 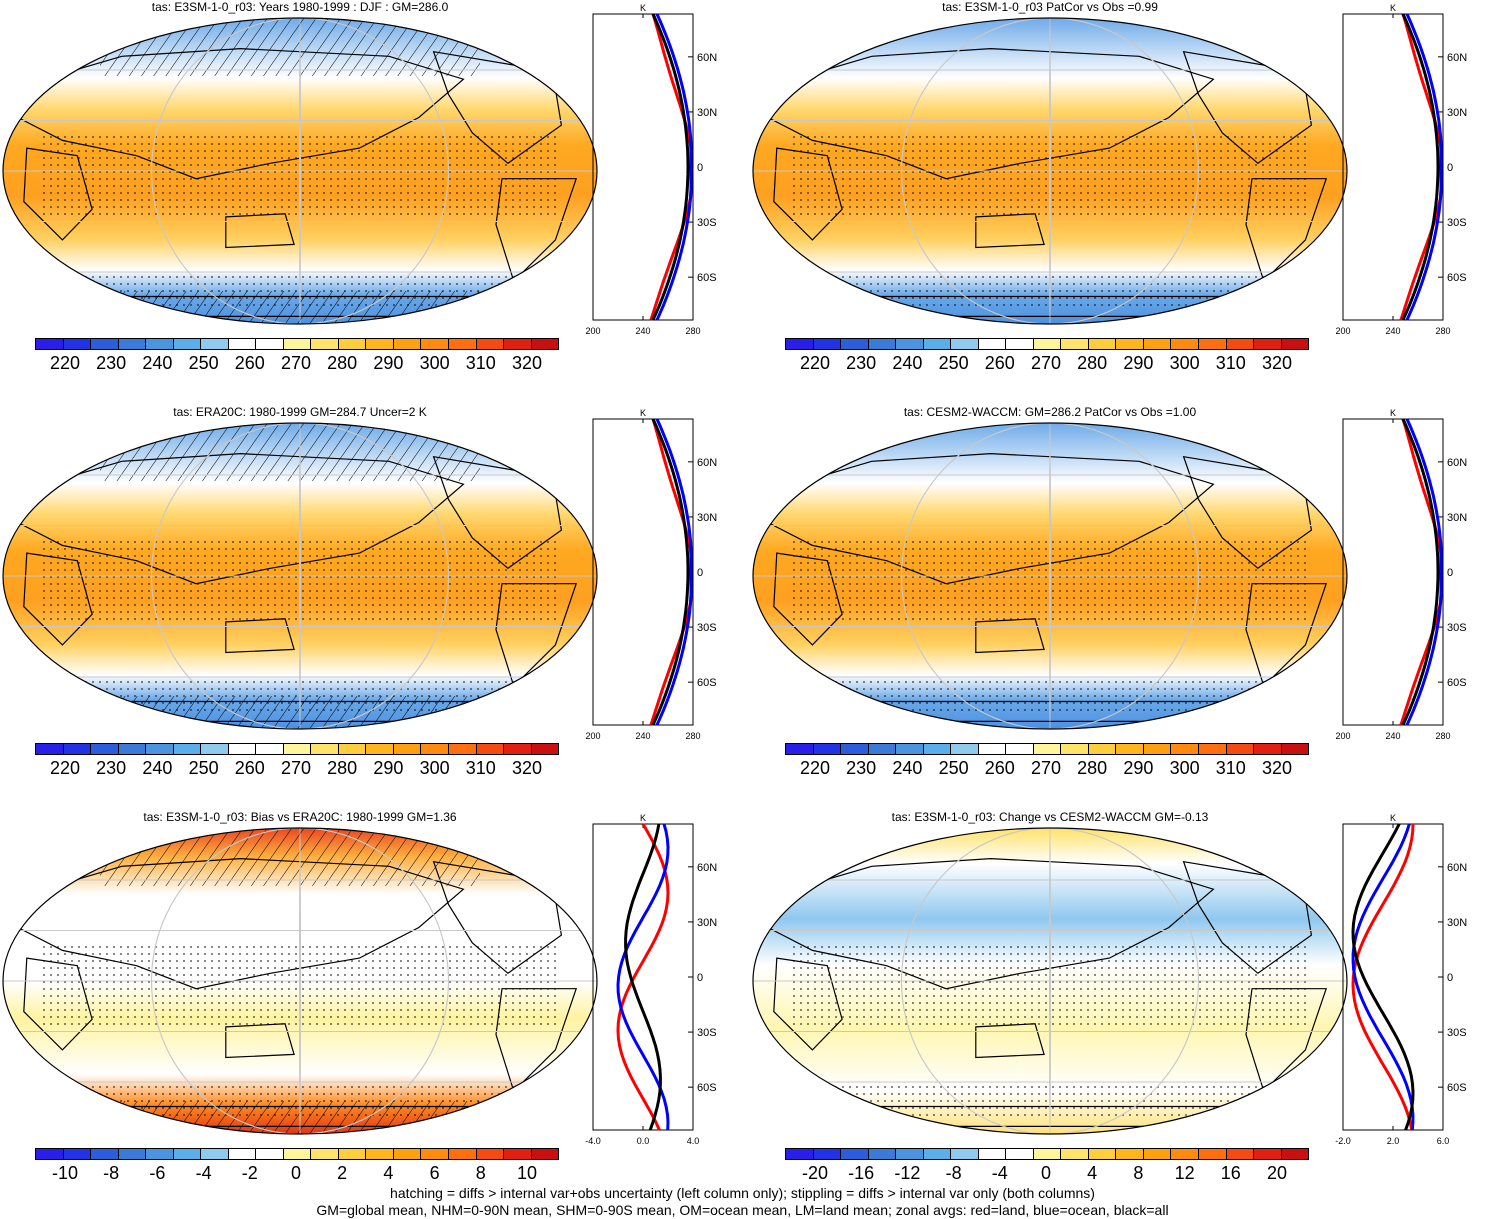 What do you see at coordinates (674, 572) in the screenshot?
I see `ocean-profile` at bounding box center [674, 572].